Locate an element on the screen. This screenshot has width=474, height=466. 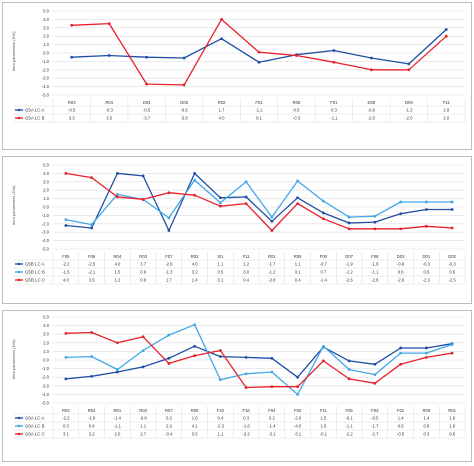
data-label: -1.4 is located at coordinates (324, 280).